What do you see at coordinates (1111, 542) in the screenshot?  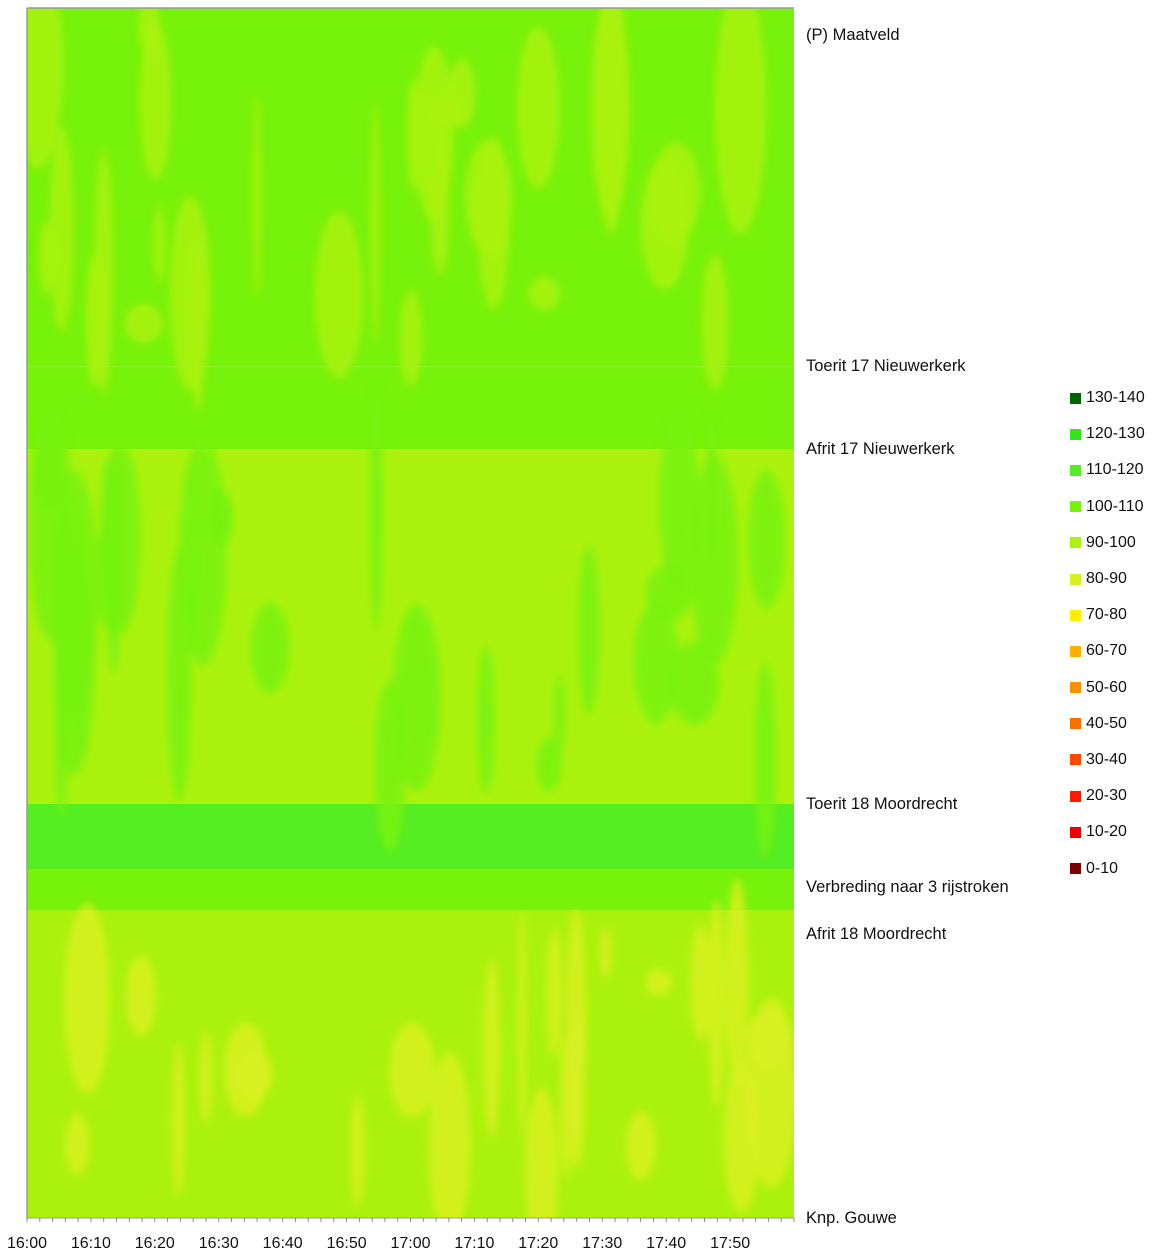 I see `legend-label: 90-100` at bounding box center [1111, 542].